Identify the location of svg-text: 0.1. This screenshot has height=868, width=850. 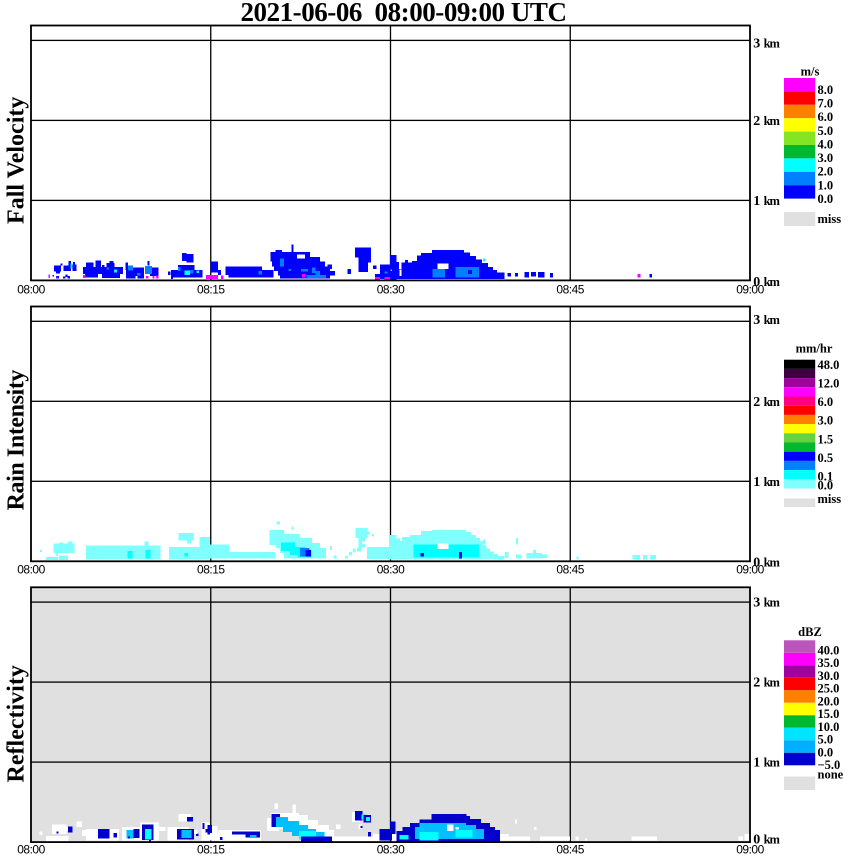
(826, 477).